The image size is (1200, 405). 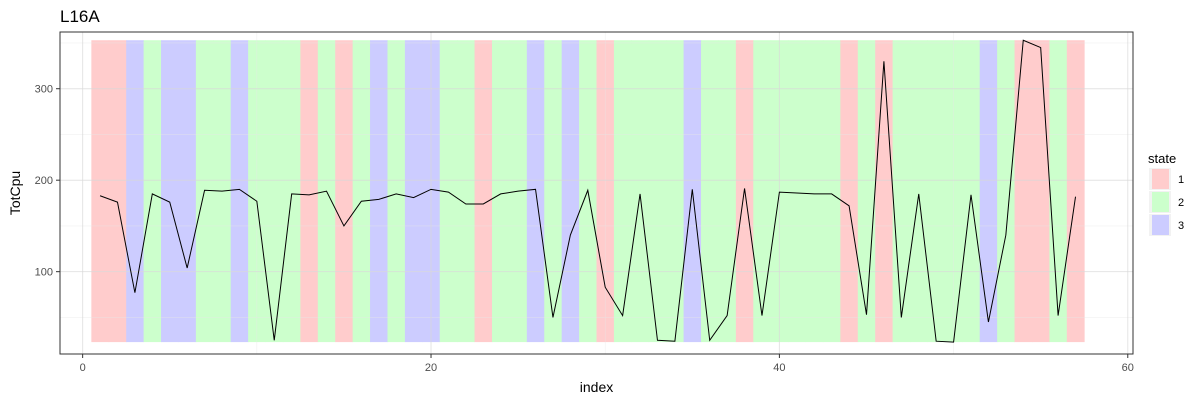 I want to click on legend-label: 3, so click(x=1181, y=226).